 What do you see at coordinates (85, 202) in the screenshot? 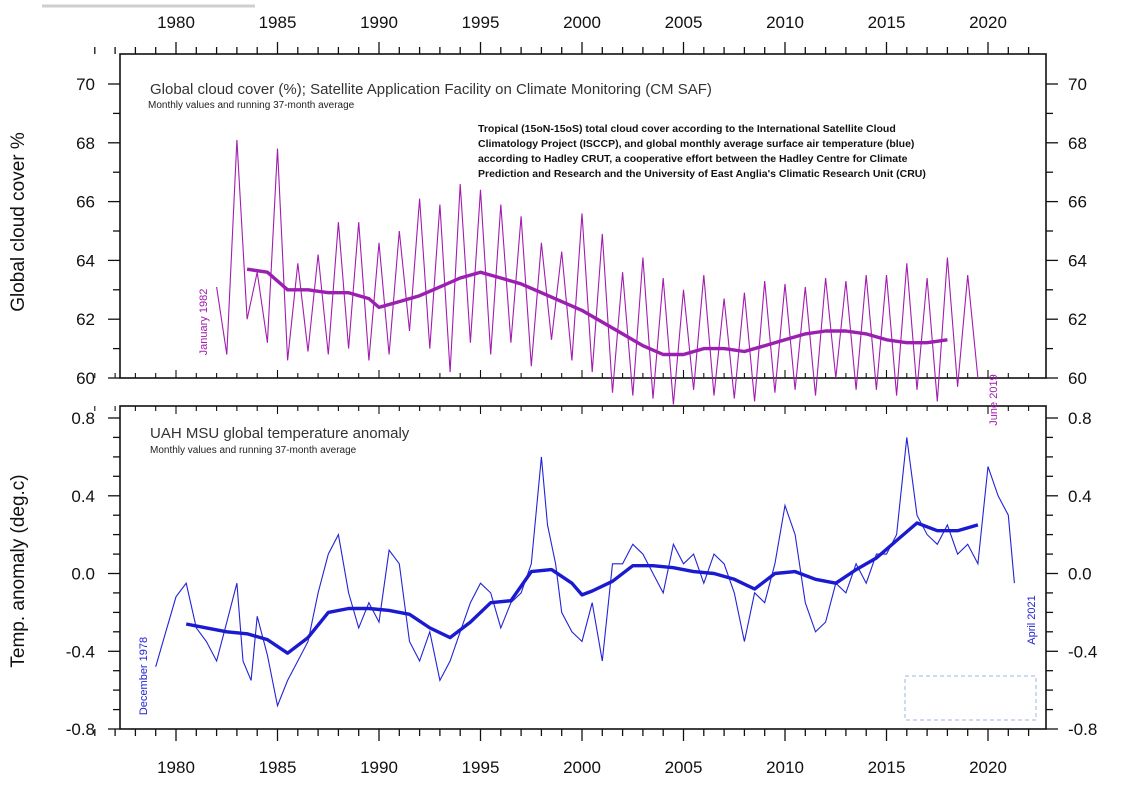
I see `y-tick-label-left: 66` at bounding box center [85, 202].